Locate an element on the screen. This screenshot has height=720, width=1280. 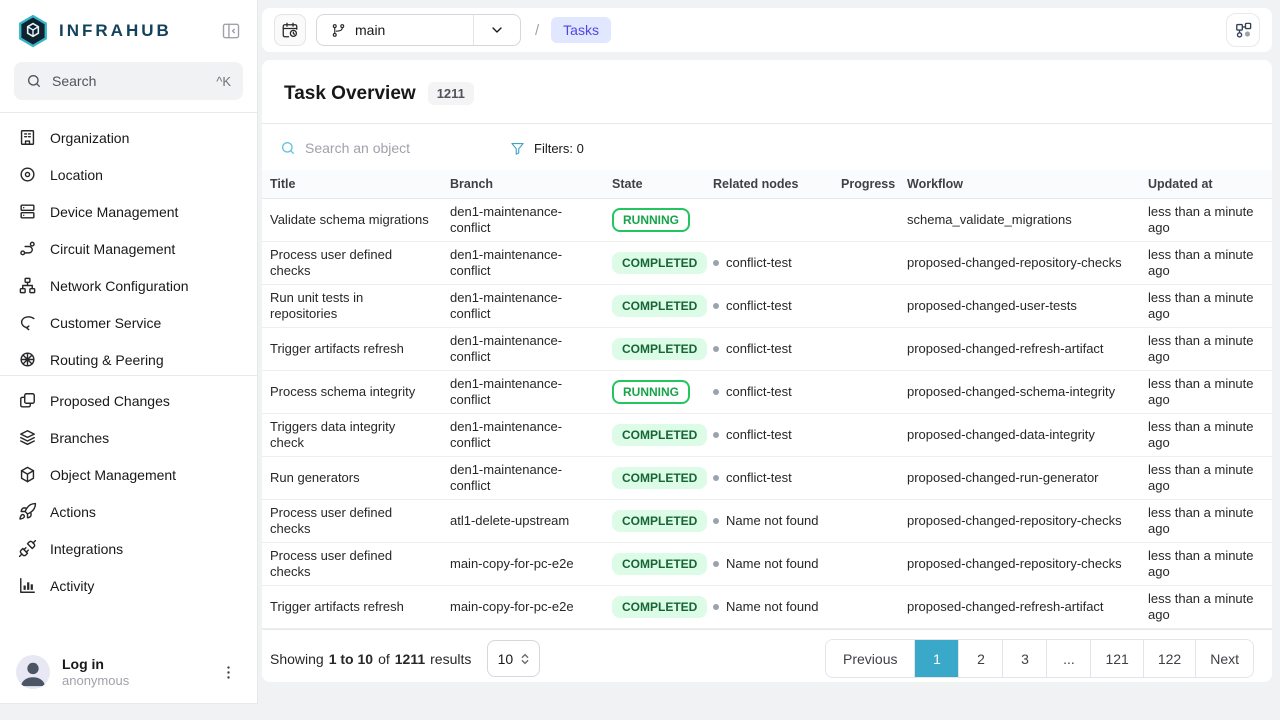
logo-row: INFRAHUB is located at coordinates (128, 30).